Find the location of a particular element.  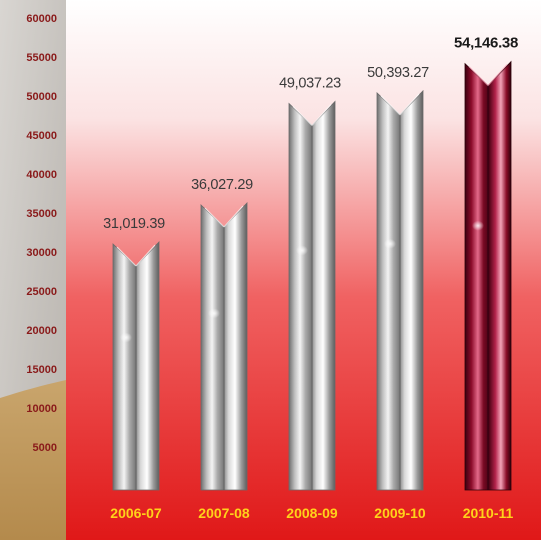

x-axis-labels: 2006-07 2007-08 2008-09 2009-10 2010-11 is located at coordinates (311, 513).